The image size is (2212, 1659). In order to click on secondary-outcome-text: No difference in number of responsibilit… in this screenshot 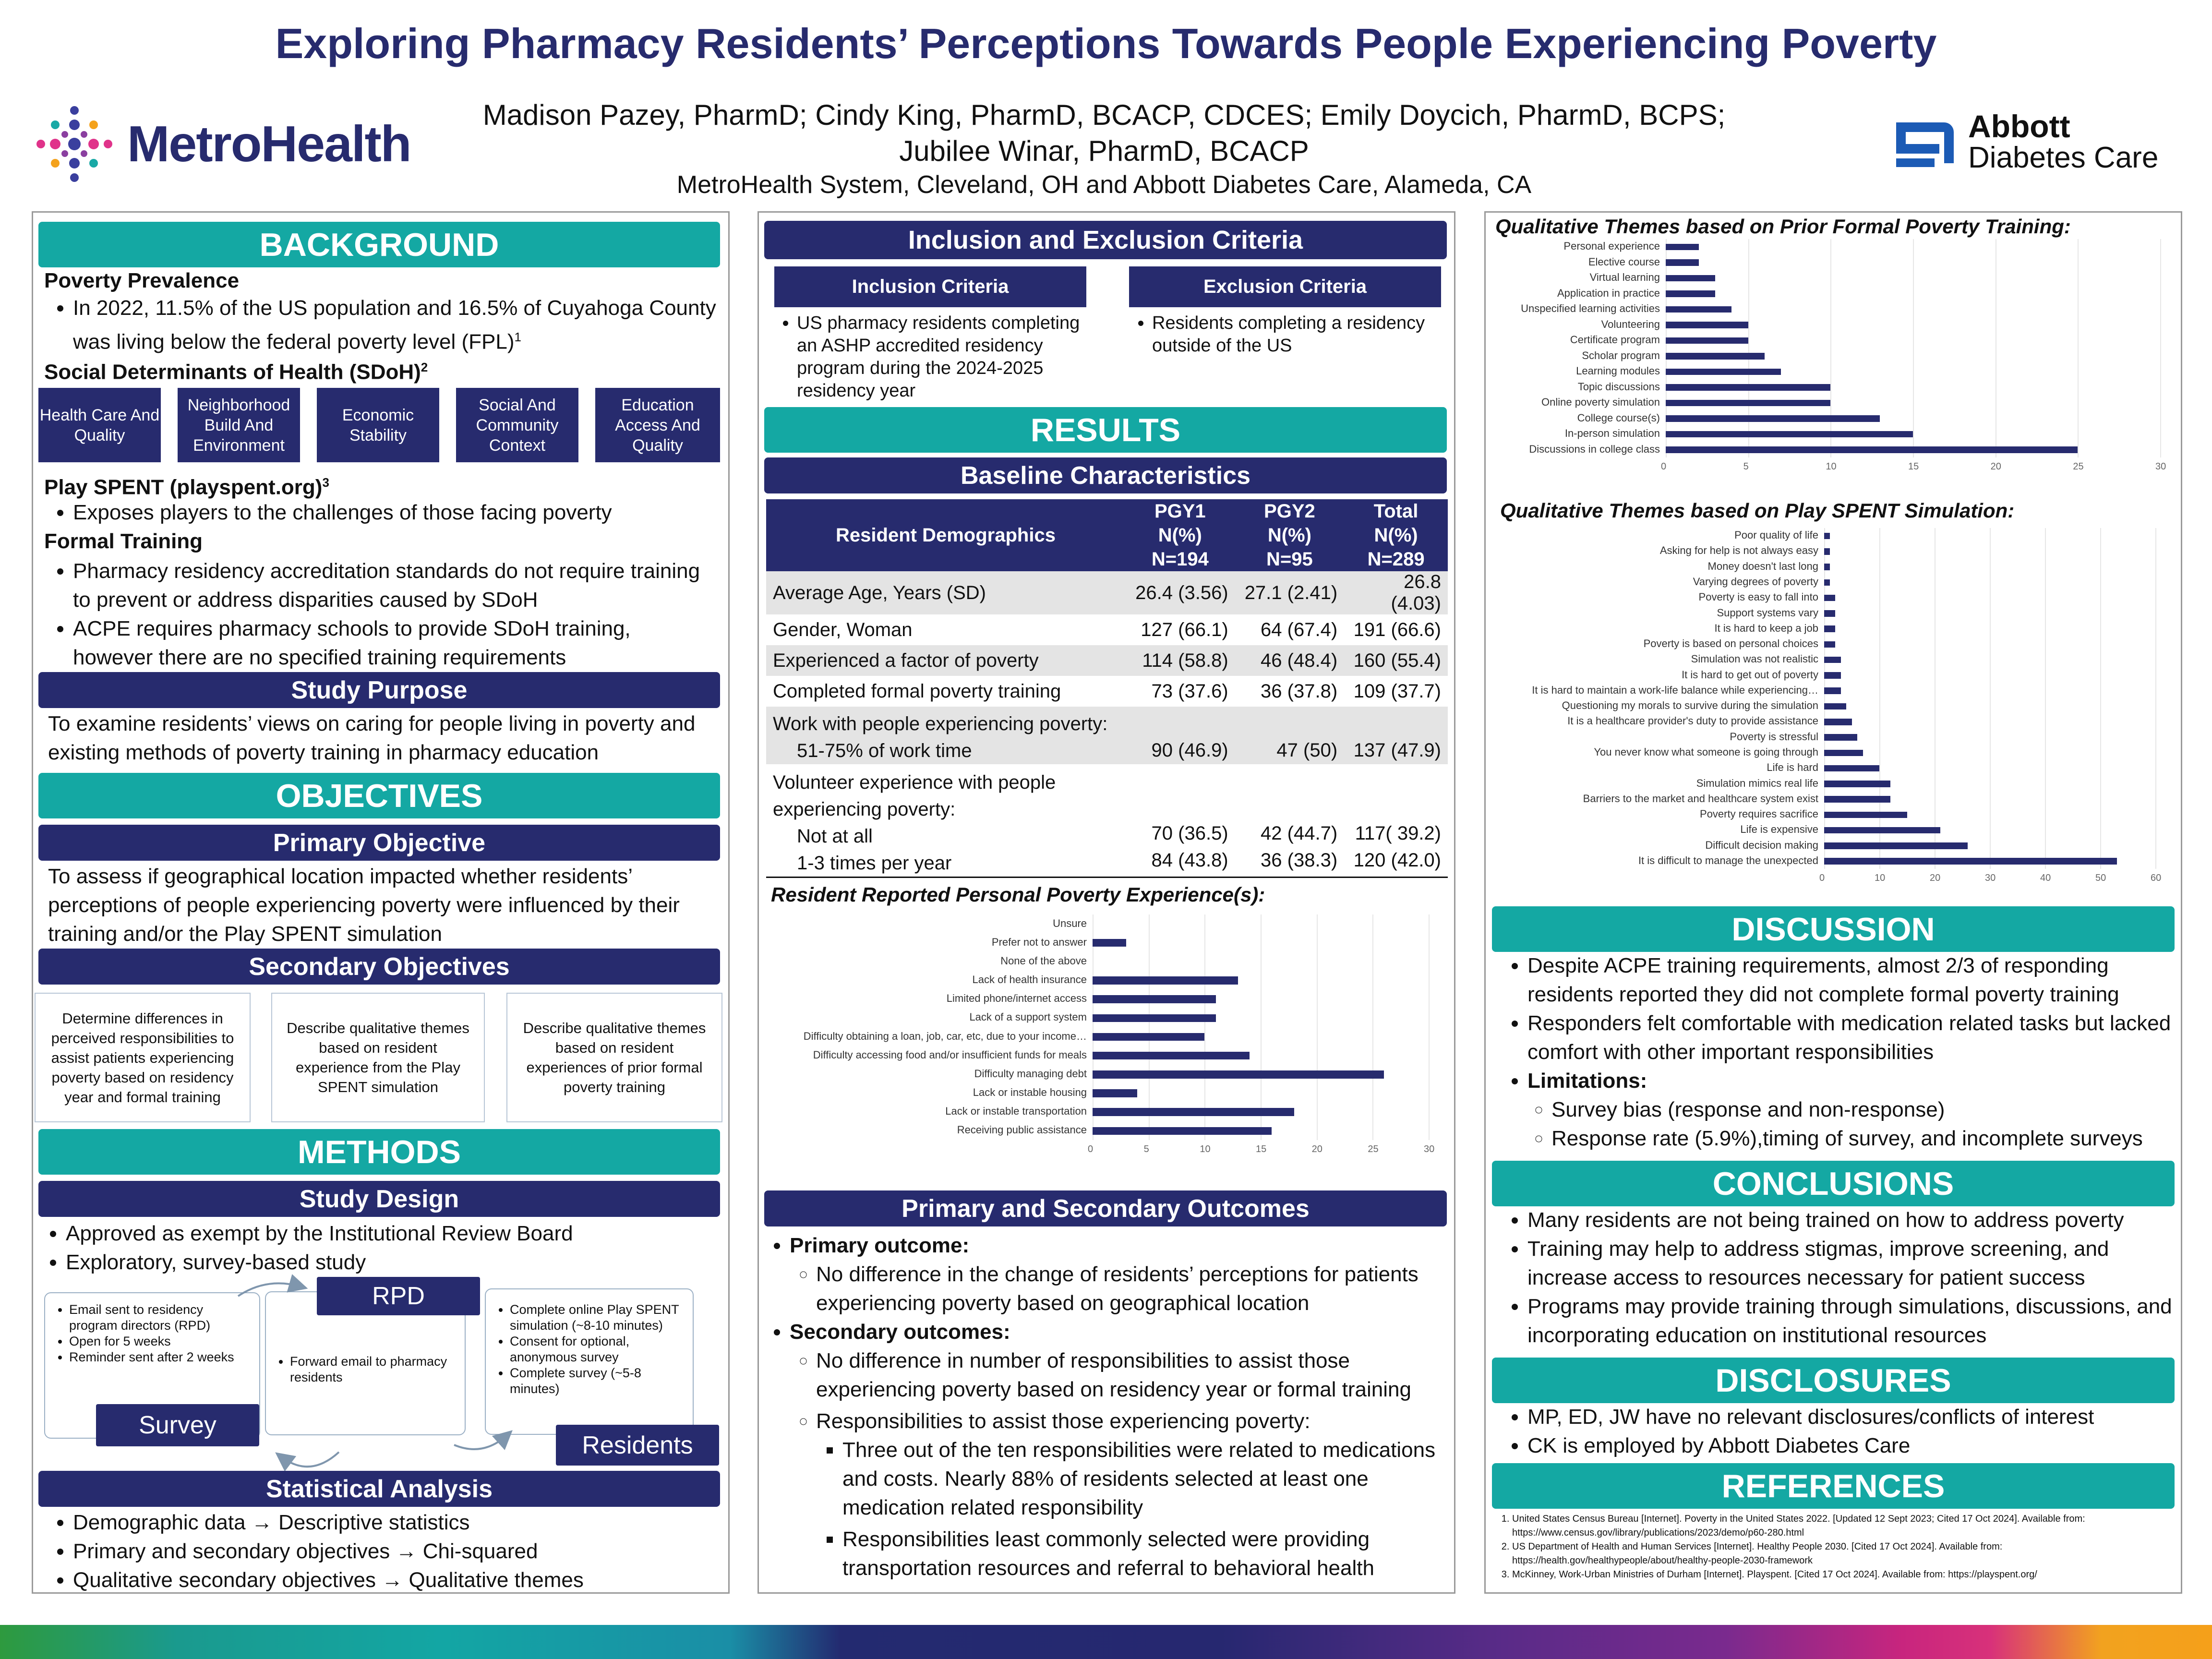, I will do `click(1133, 1375)`.